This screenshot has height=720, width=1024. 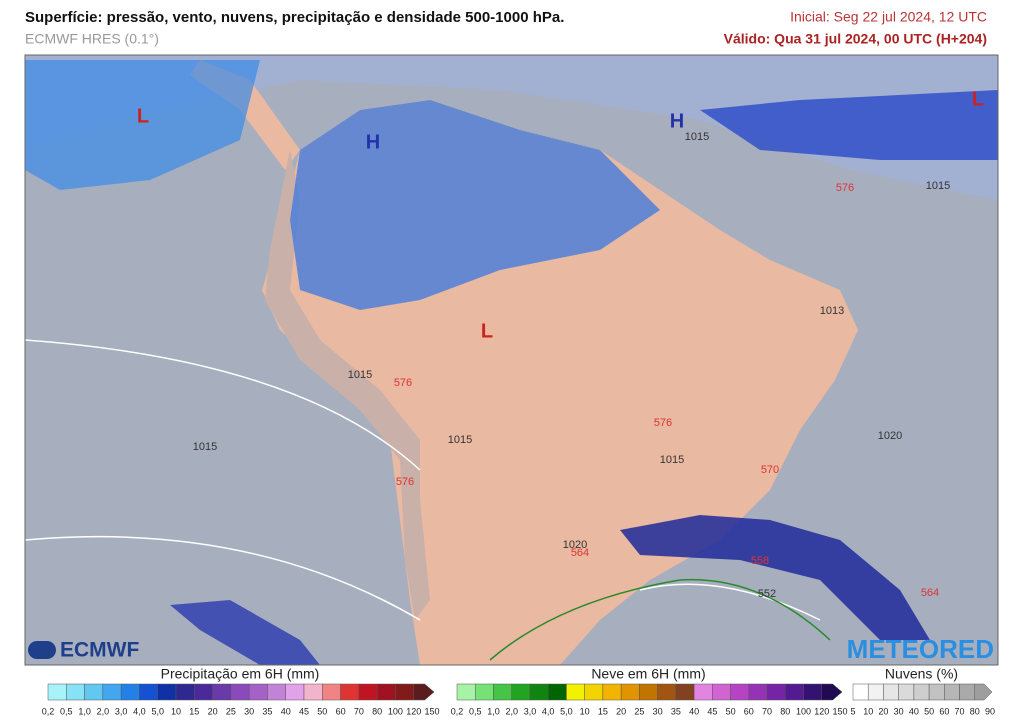 I want to click on andes, so click(x=347, y=385).